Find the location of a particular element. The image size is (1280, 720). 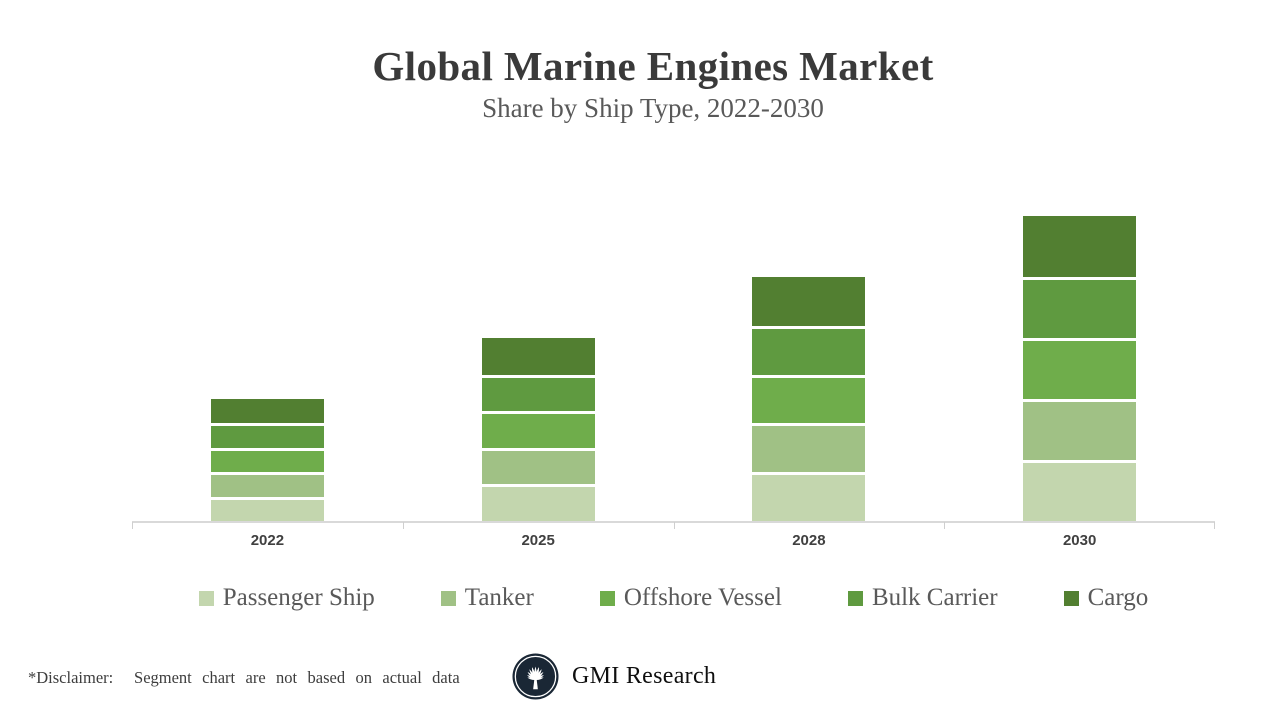

stacked-bar-2028 is located at coordinates (809, 399).